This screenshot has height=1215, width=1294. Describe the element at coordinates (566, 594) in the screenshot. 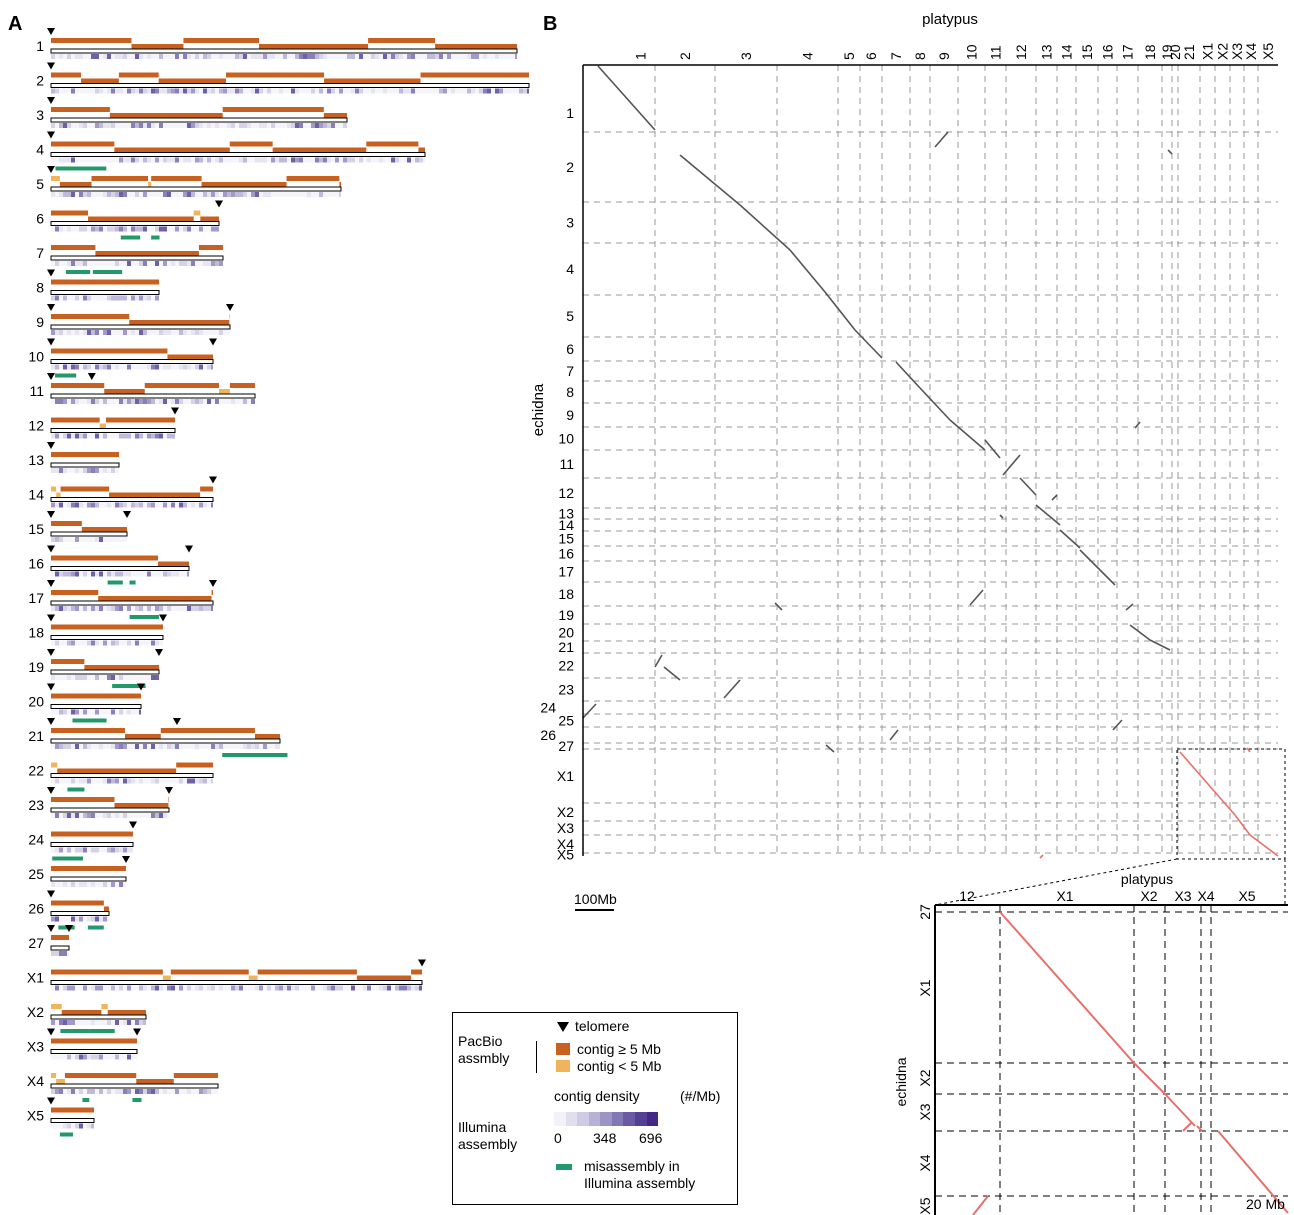

I see `y-tick-label: 18` at that location.